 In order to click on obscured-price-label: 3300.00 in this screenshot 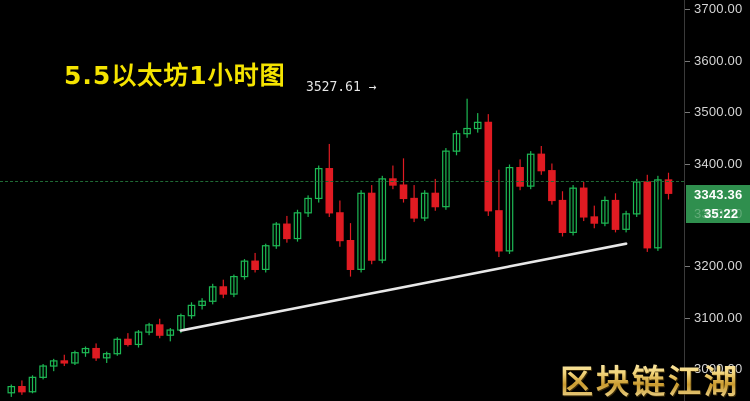, I will do `click(718, 213)`.